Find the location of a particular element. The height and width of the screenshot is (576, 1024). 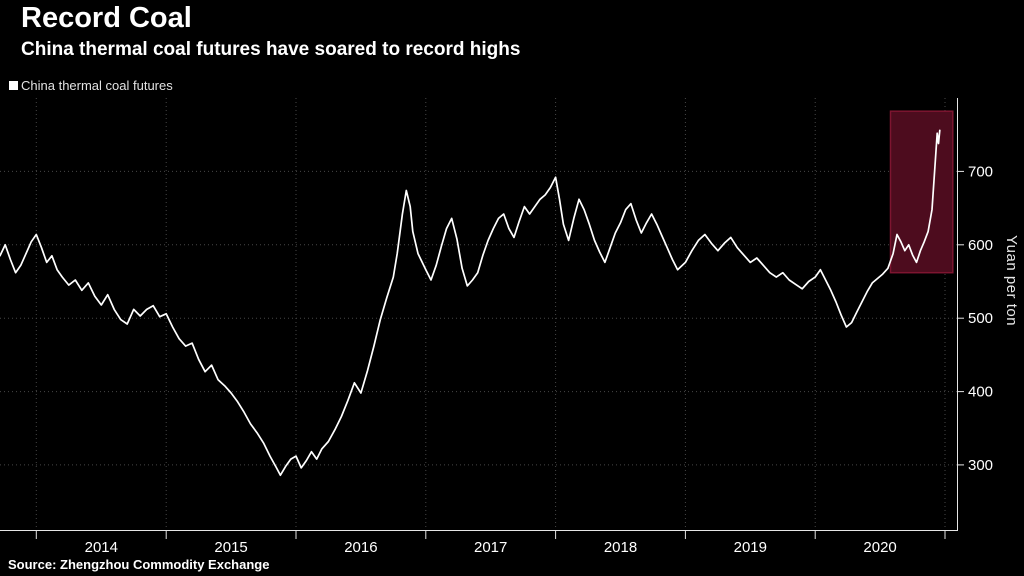

svg-text: 600 is located at coordinates (980, 245).